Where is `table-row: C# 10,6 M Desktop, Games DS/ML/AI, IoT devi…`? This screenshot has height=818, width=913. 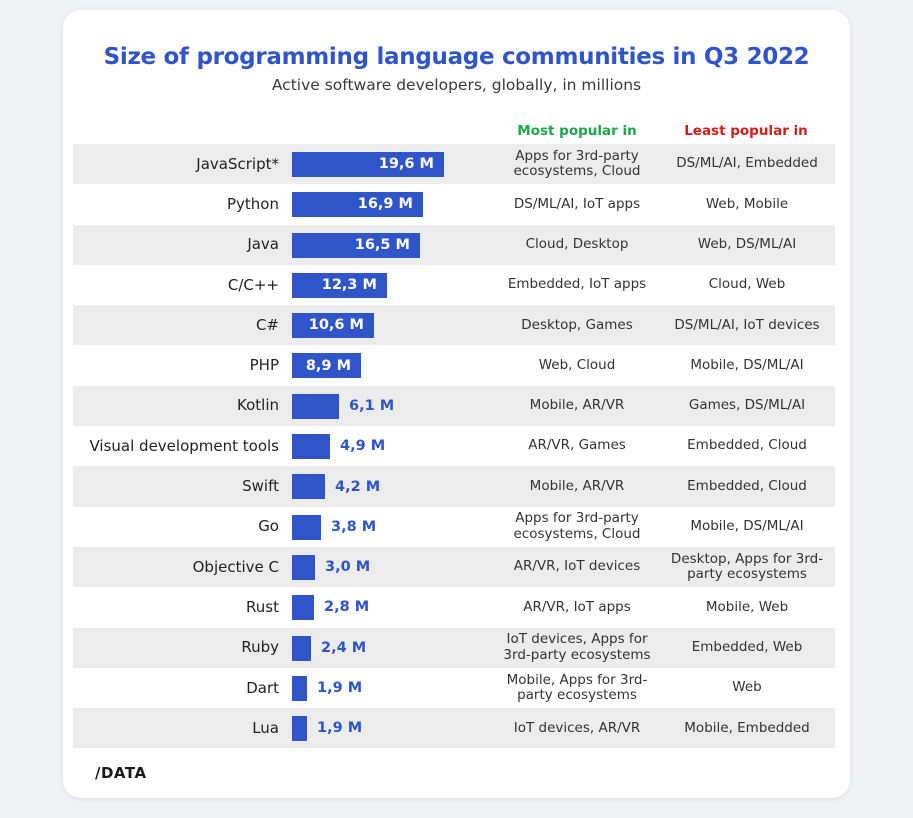 table-row: C# 10,6 M Desktop, Games DS/ML/AI, IoT devi… is located at coordinates (454, 325).